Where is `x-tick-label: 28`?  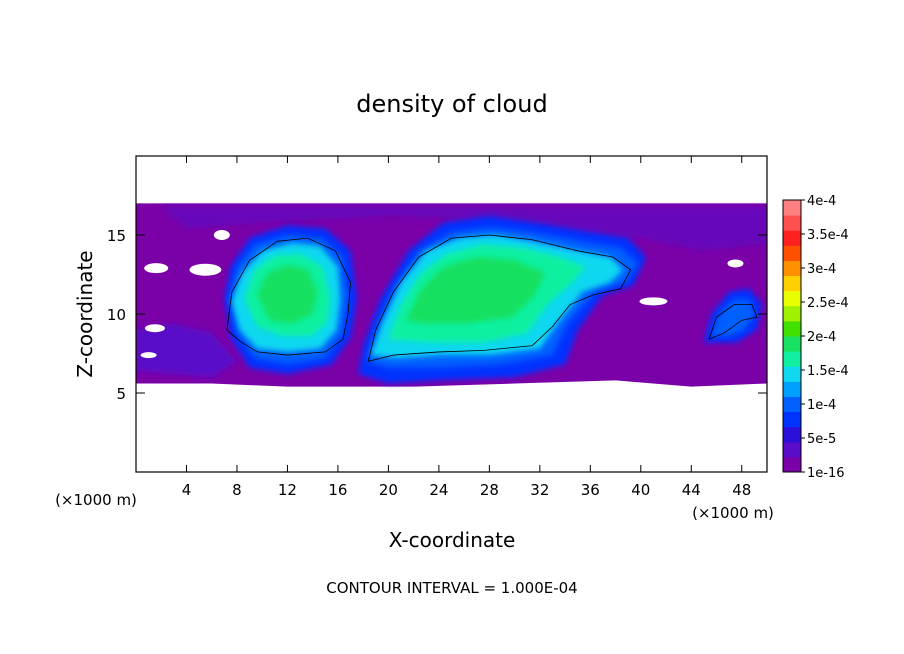
x-tick-label: 28 is located at coordinates (489, 490).